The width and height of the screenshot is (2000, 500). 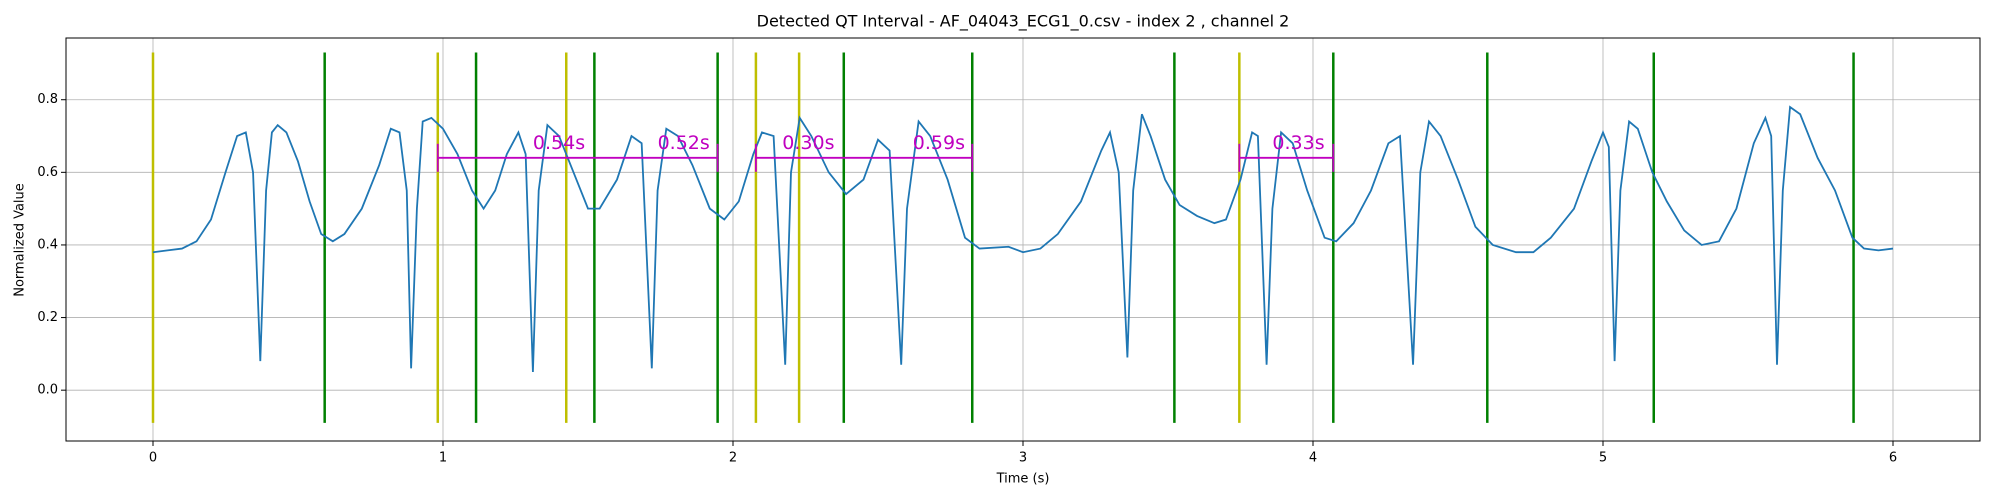 I want to click on x-axis-label: Time (s), so click(x=1023, y=479).